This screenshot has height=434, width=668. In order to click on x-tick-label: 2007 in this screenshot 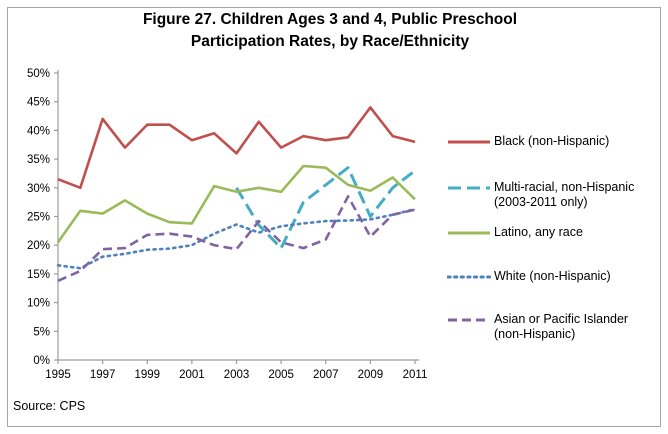, I will do `click(326, 375)`.